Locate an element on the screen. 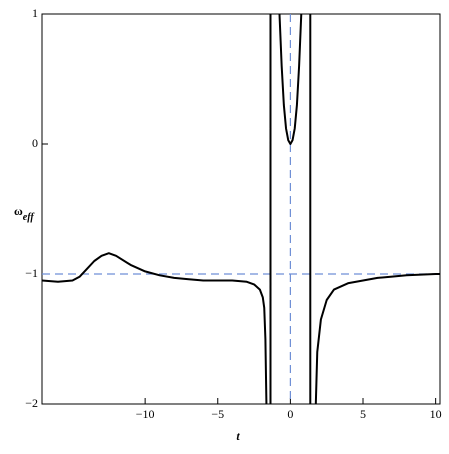  x-tick-label: −10 is located at coordinates (145, 414).